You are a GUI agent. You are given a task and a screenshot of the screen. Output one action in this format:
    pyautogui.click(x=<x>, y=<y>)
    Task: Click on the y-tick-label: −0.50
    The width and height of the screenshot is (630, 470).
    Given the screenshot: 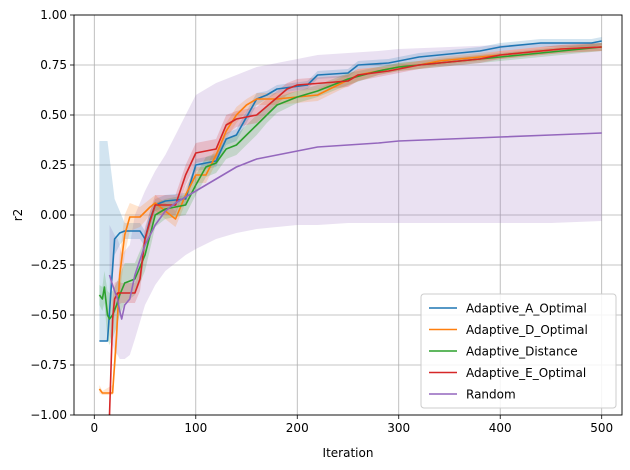 What is the action you would take?
    pyautogui.click(x=48, y=315)
    